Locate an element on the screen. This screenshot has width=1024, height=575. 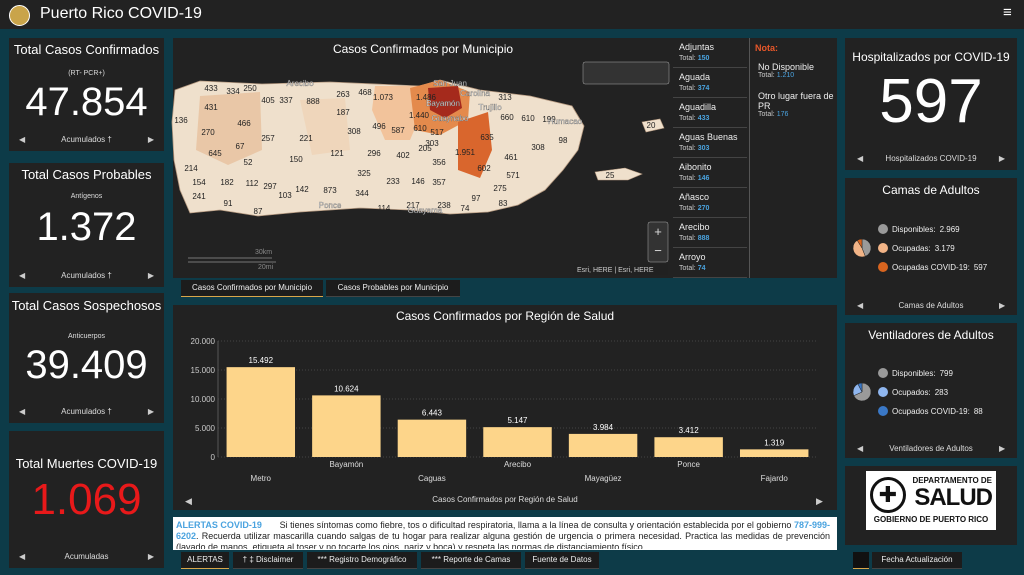
municipio-name: Aguas Buenas is located at coordinates (708, 137).